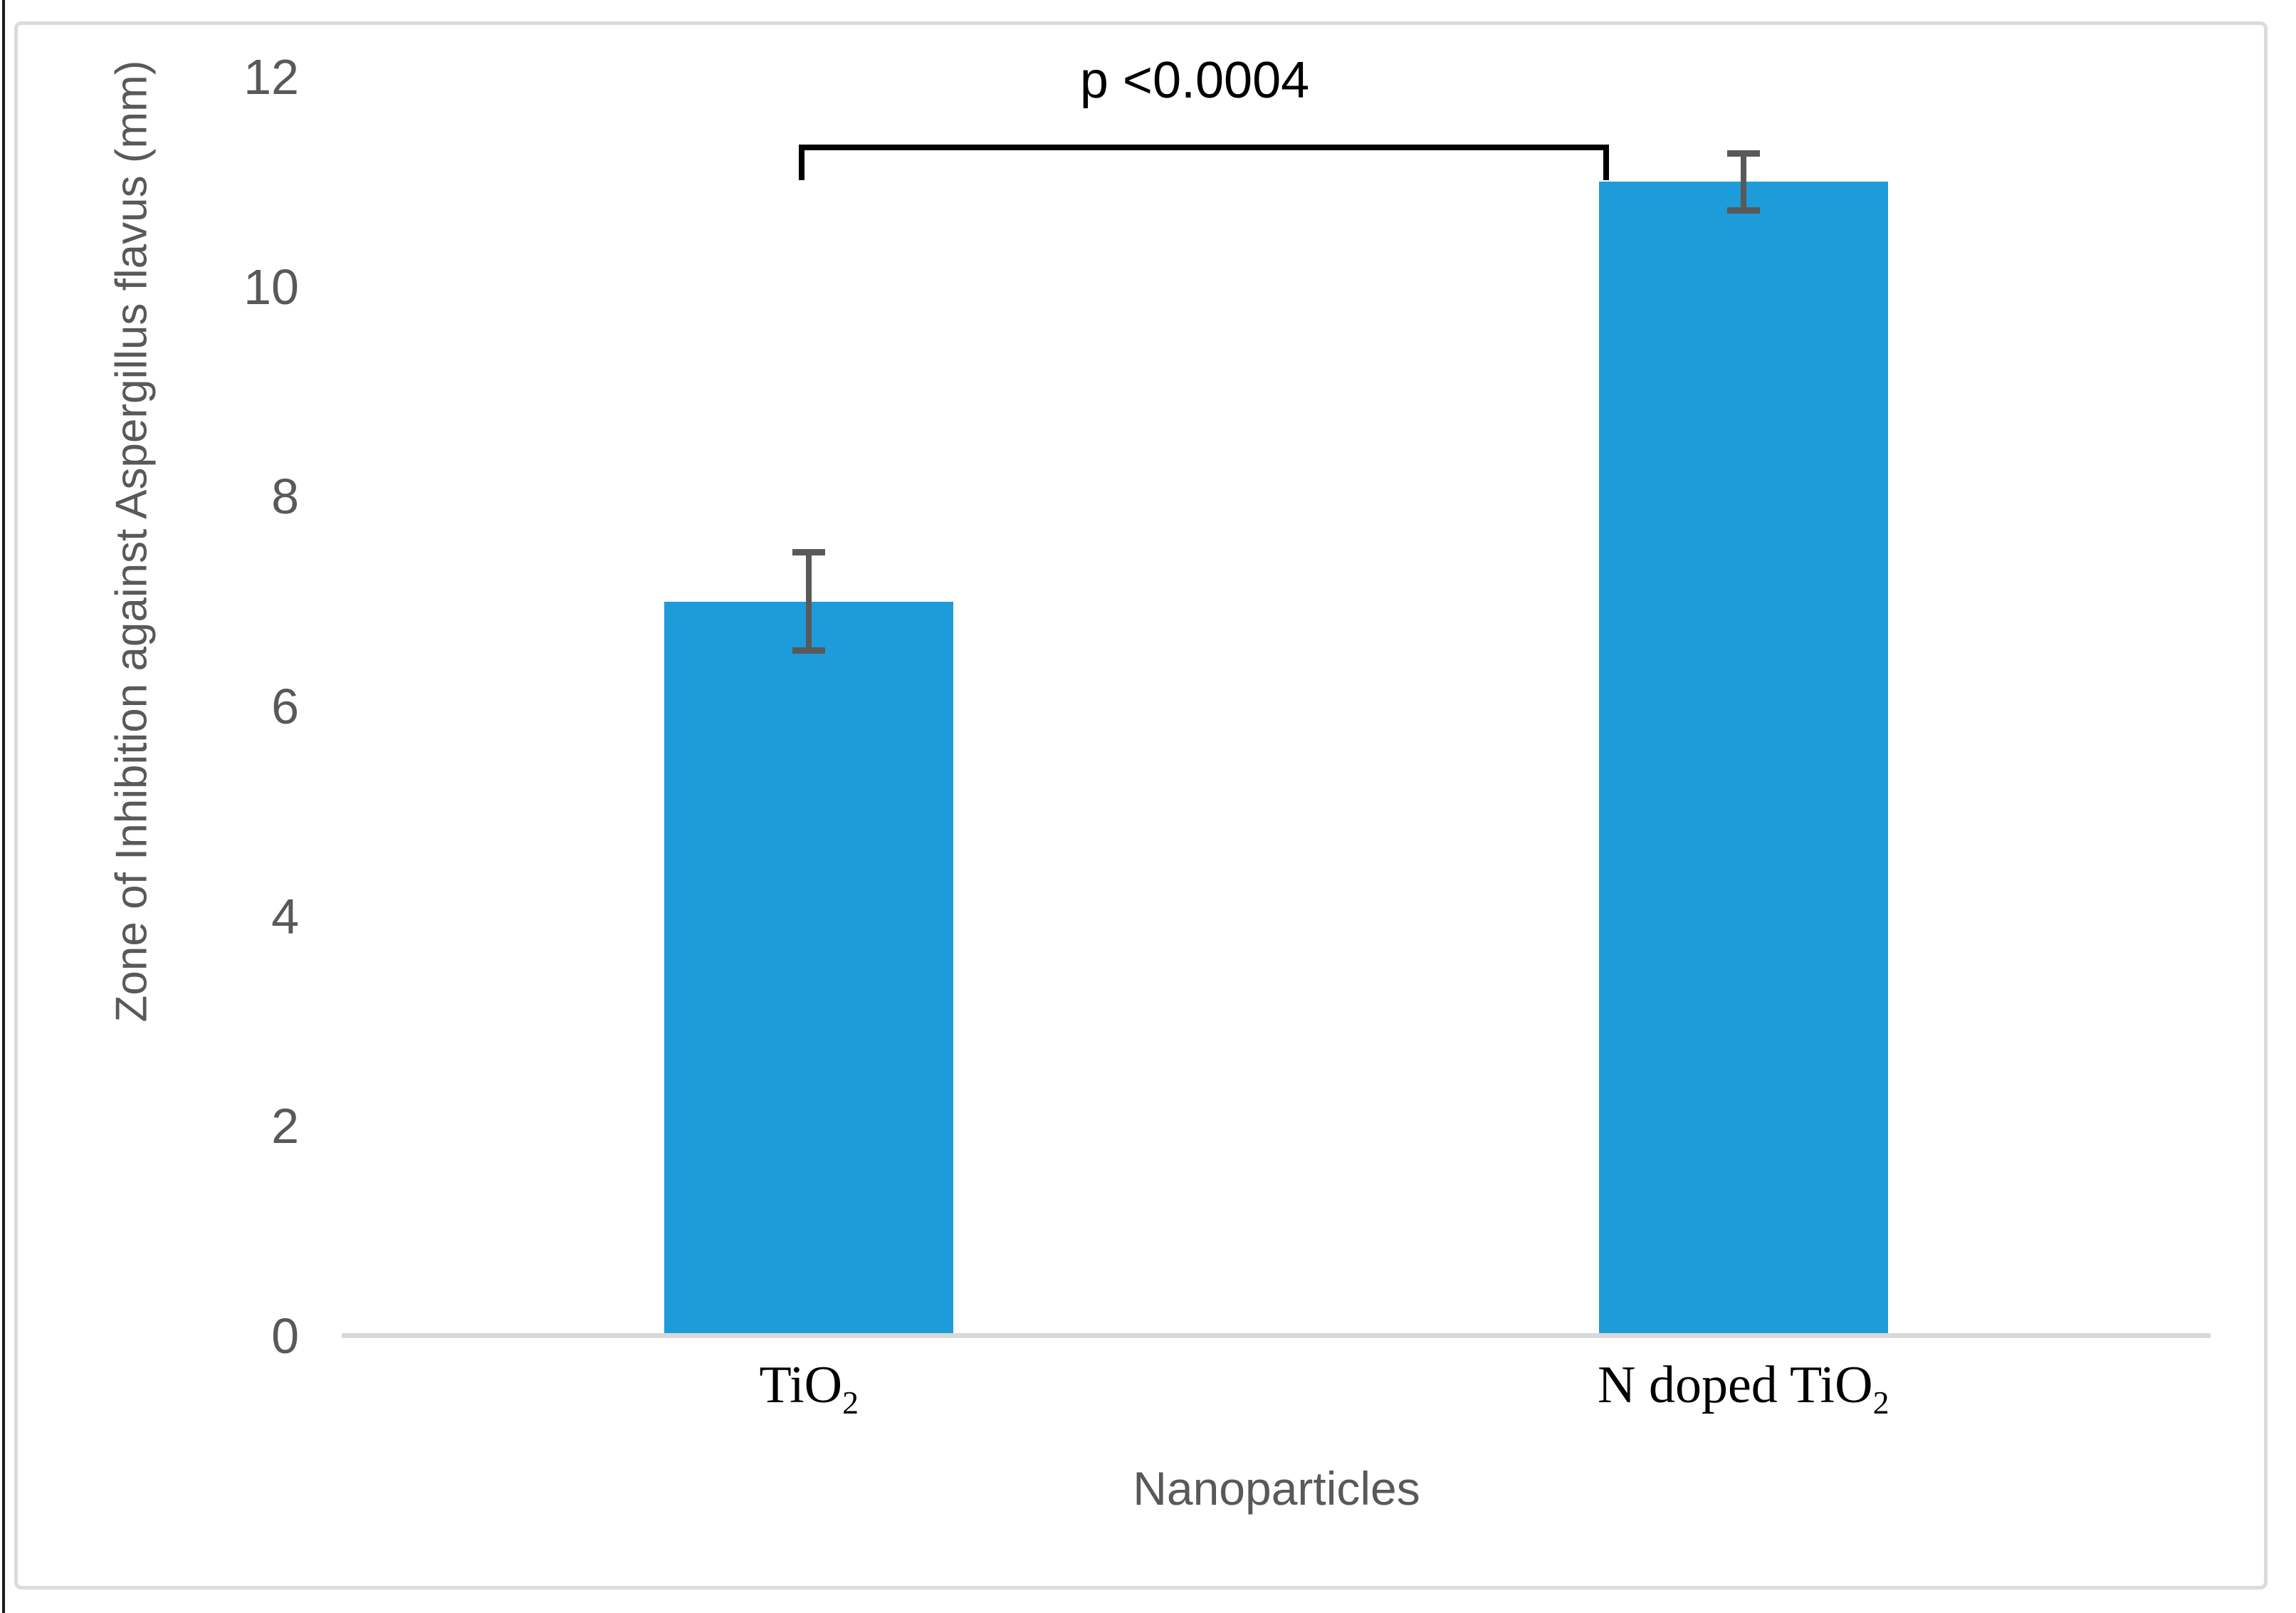  What do you see at coordinates (1880, 1402) in the screenshot?
I see `x-tick-label-n-doped-tio2-subscript: 2` at bounding box center [1880, 1402].